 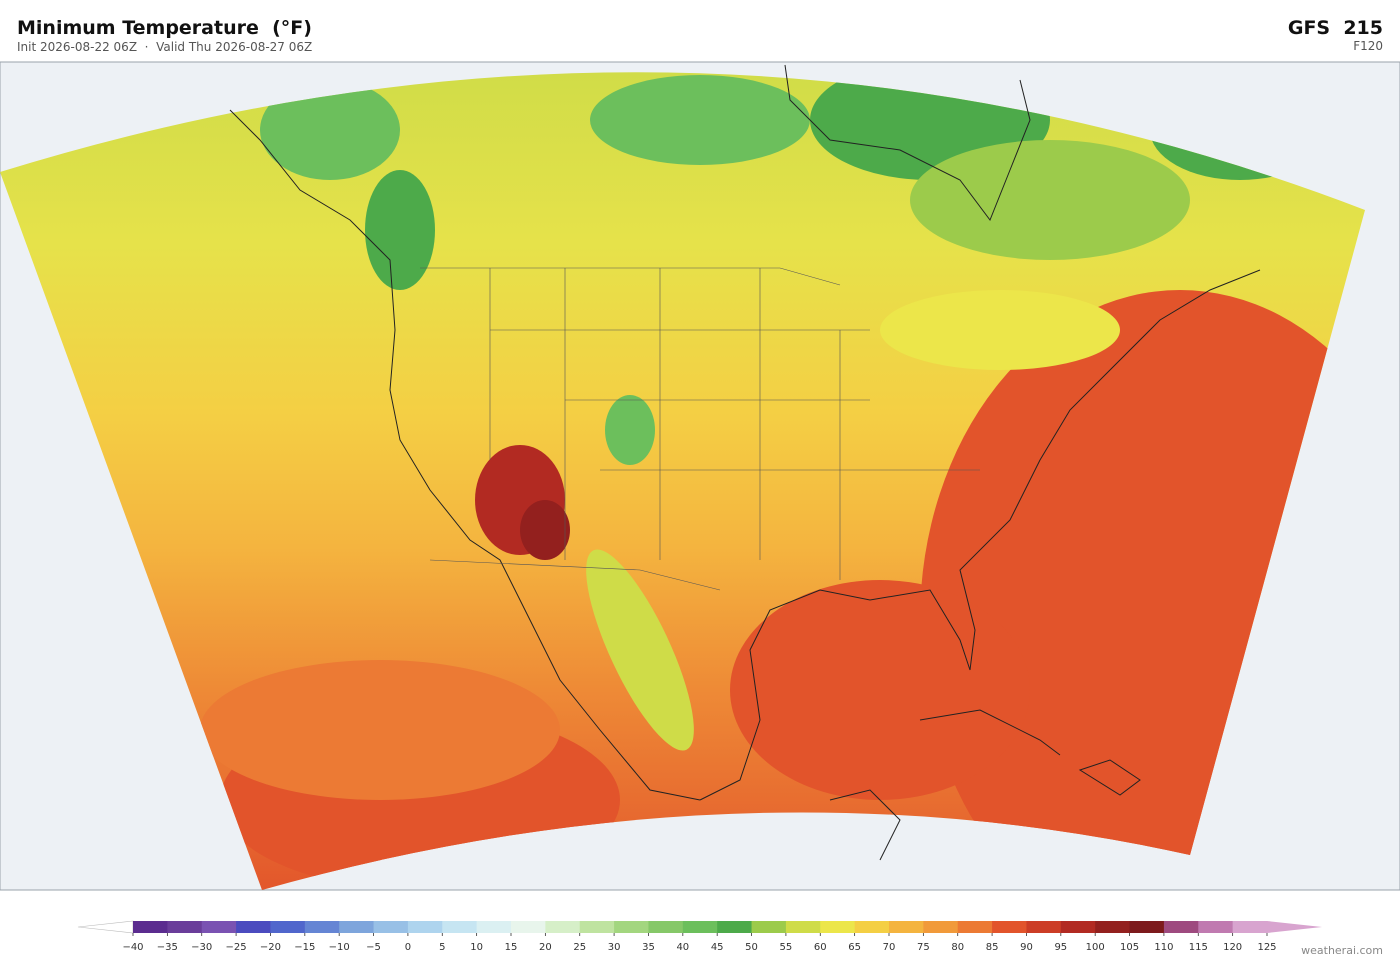 I want to click on colorbar-tick-label: 90, so click(x=1026, y=947).